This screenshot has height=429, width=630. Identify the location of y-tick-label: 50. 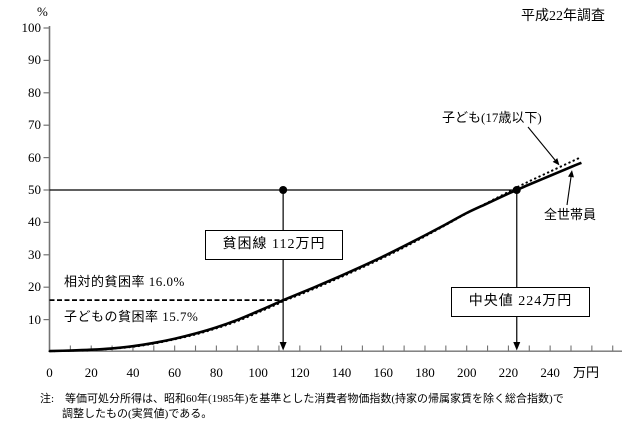
(34, 189).